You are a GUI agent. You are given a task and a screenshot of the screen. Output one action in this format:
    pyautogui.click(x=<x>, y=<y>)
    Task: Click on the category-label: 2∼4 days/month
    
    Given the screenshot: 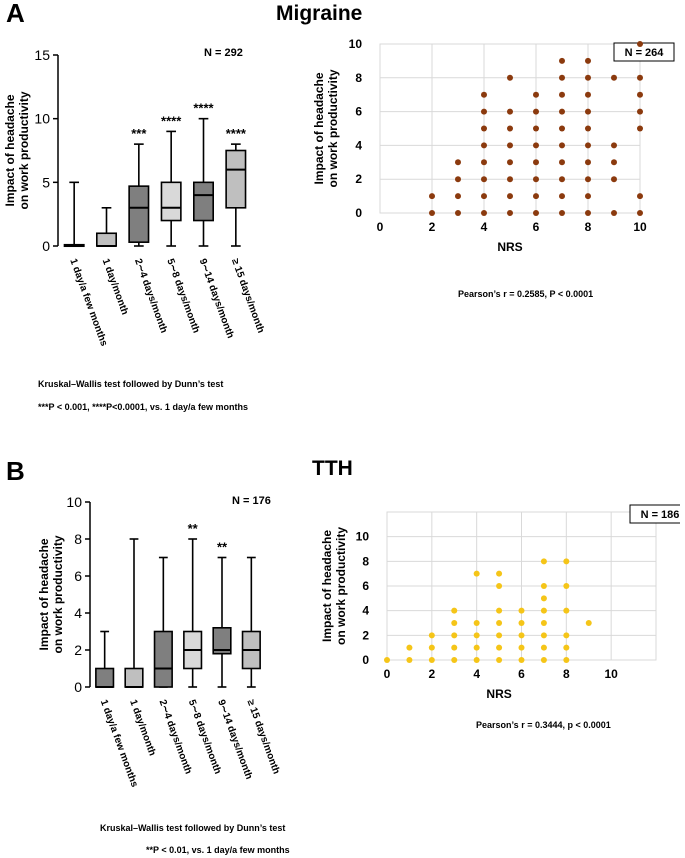 What is the action you would take?
    pyautogui.click(x=175, y=736)
    